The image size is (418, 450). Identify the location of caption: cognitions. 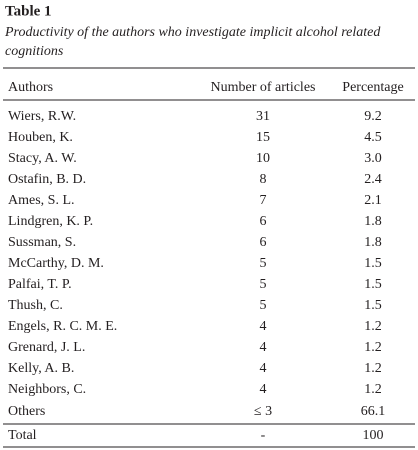
(34, 51).